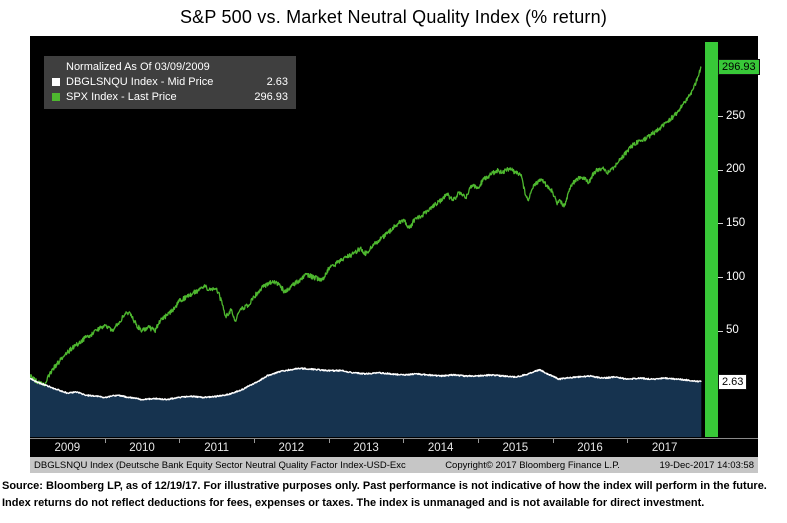 The image size is (787, 523). Describe the element at coordinates (515, 448) in the screenshot. I see `x-axis-label: 2015` at that location.